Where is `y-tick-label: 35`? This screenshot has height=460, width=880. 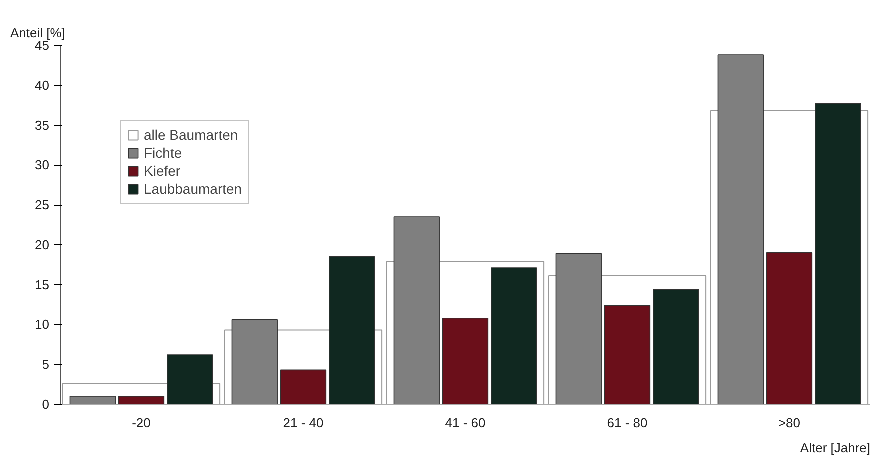
y-tick-label: 35 is located at coordinates (42, 125).